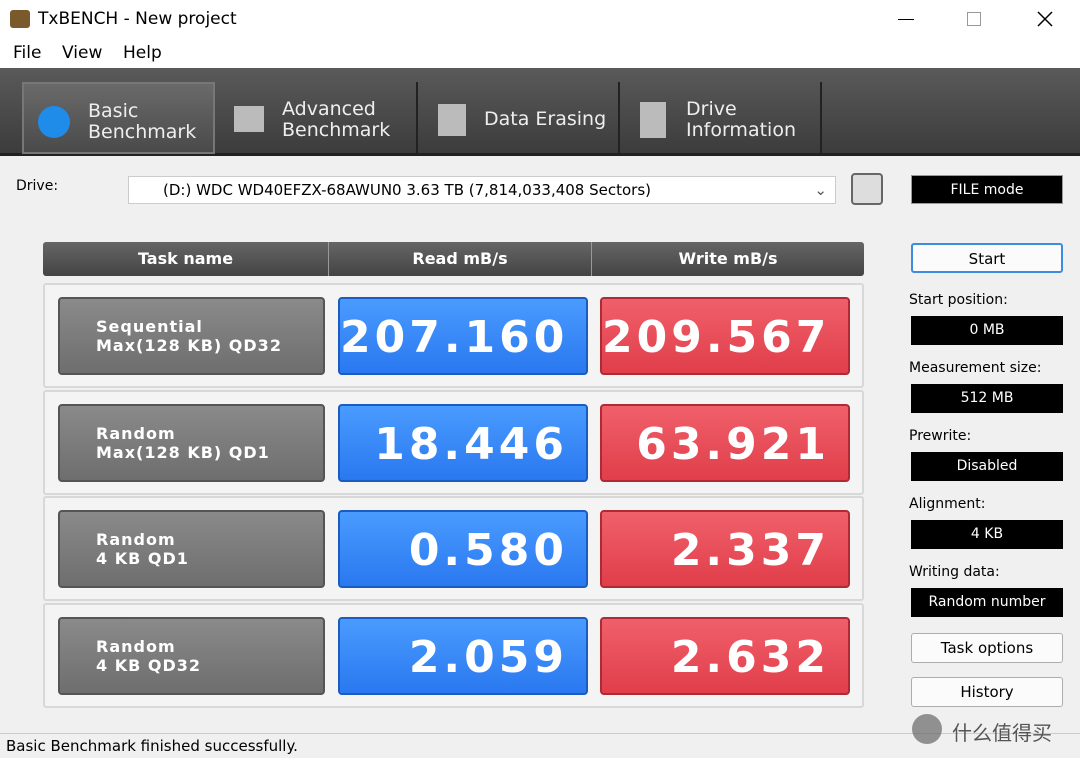 Image resolution: width=1080 pixels, height=758 pixels. Describe the element at coordinates (725, 336) in the screenshot. I see `write-value: 209.567` at that location.